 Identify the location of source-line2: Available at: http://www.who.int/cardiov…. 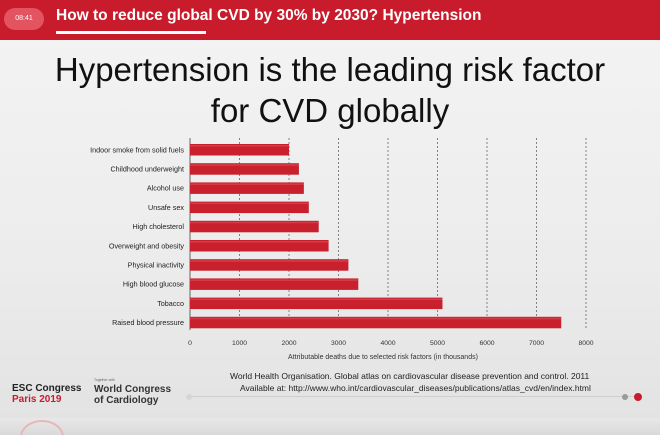
(415, 387).